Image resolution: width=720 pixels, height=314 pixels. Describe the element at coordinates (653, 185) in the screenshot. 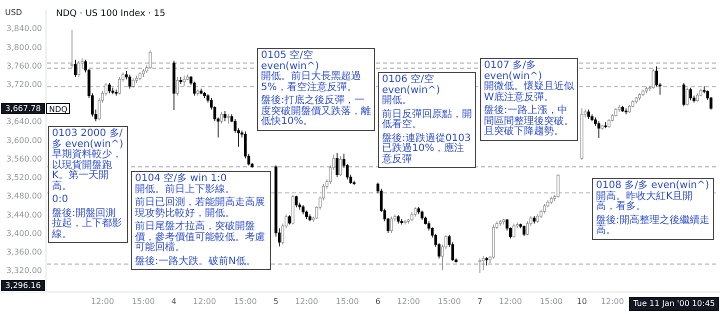

I see `annotation: 0108 多/多 even(win^)` at that location.